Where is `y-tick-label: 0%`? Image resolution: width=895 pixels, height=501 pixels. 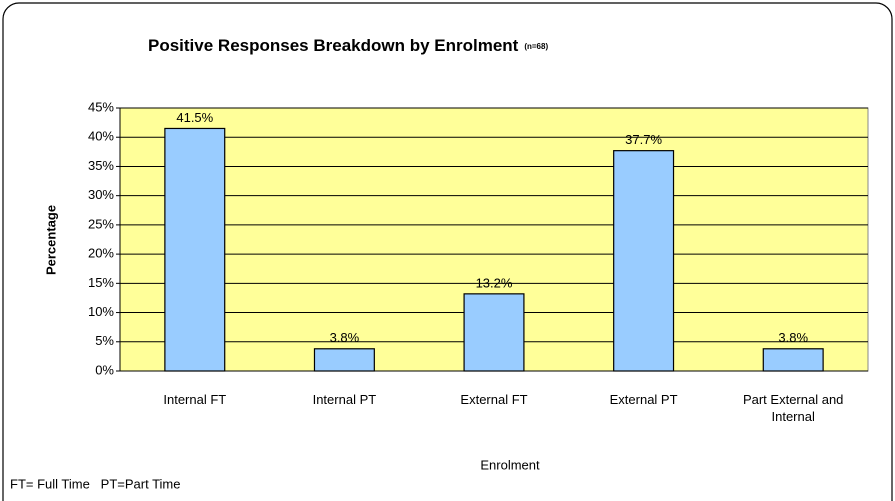 y-tick-label: 0% is located at coordinates (104, 369).